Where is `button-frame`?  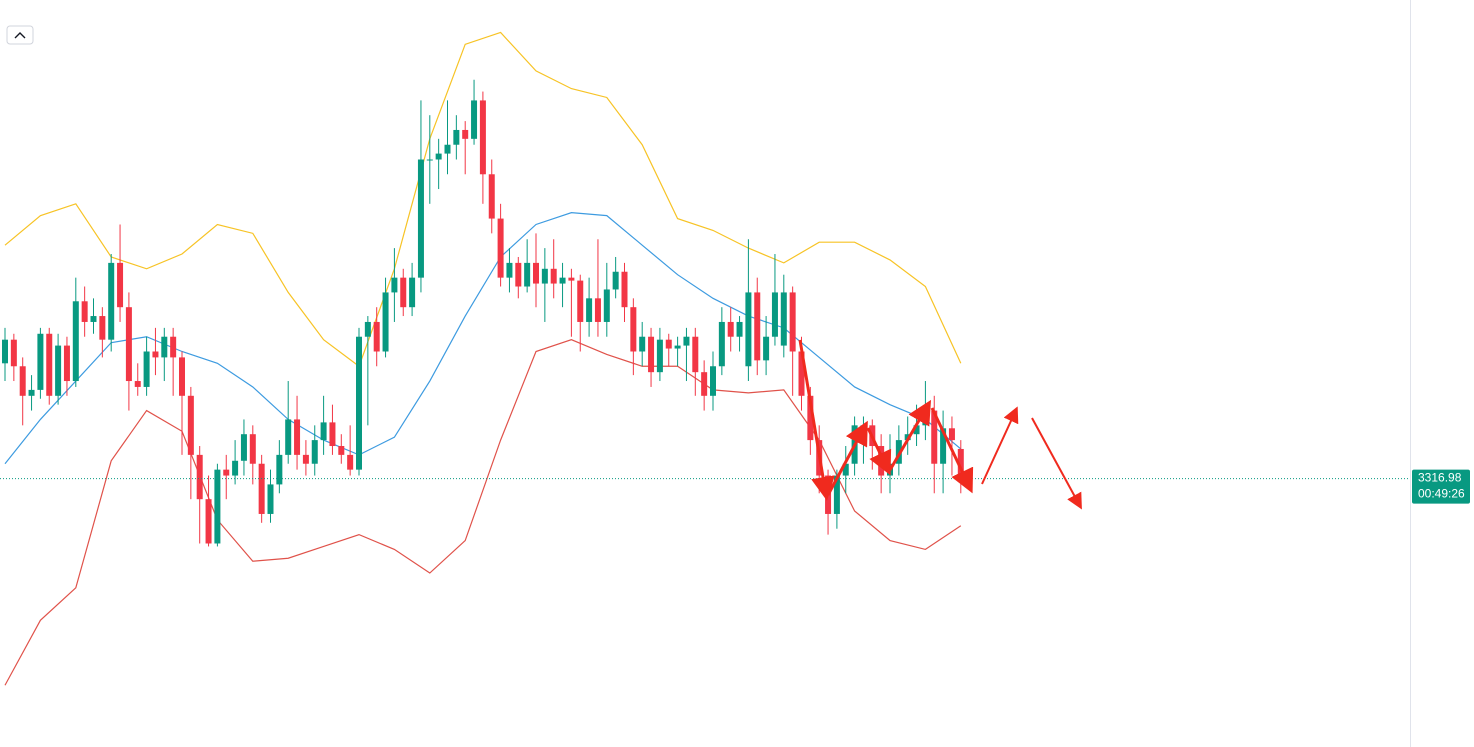 button-frame is located at coordinates (20, 35).